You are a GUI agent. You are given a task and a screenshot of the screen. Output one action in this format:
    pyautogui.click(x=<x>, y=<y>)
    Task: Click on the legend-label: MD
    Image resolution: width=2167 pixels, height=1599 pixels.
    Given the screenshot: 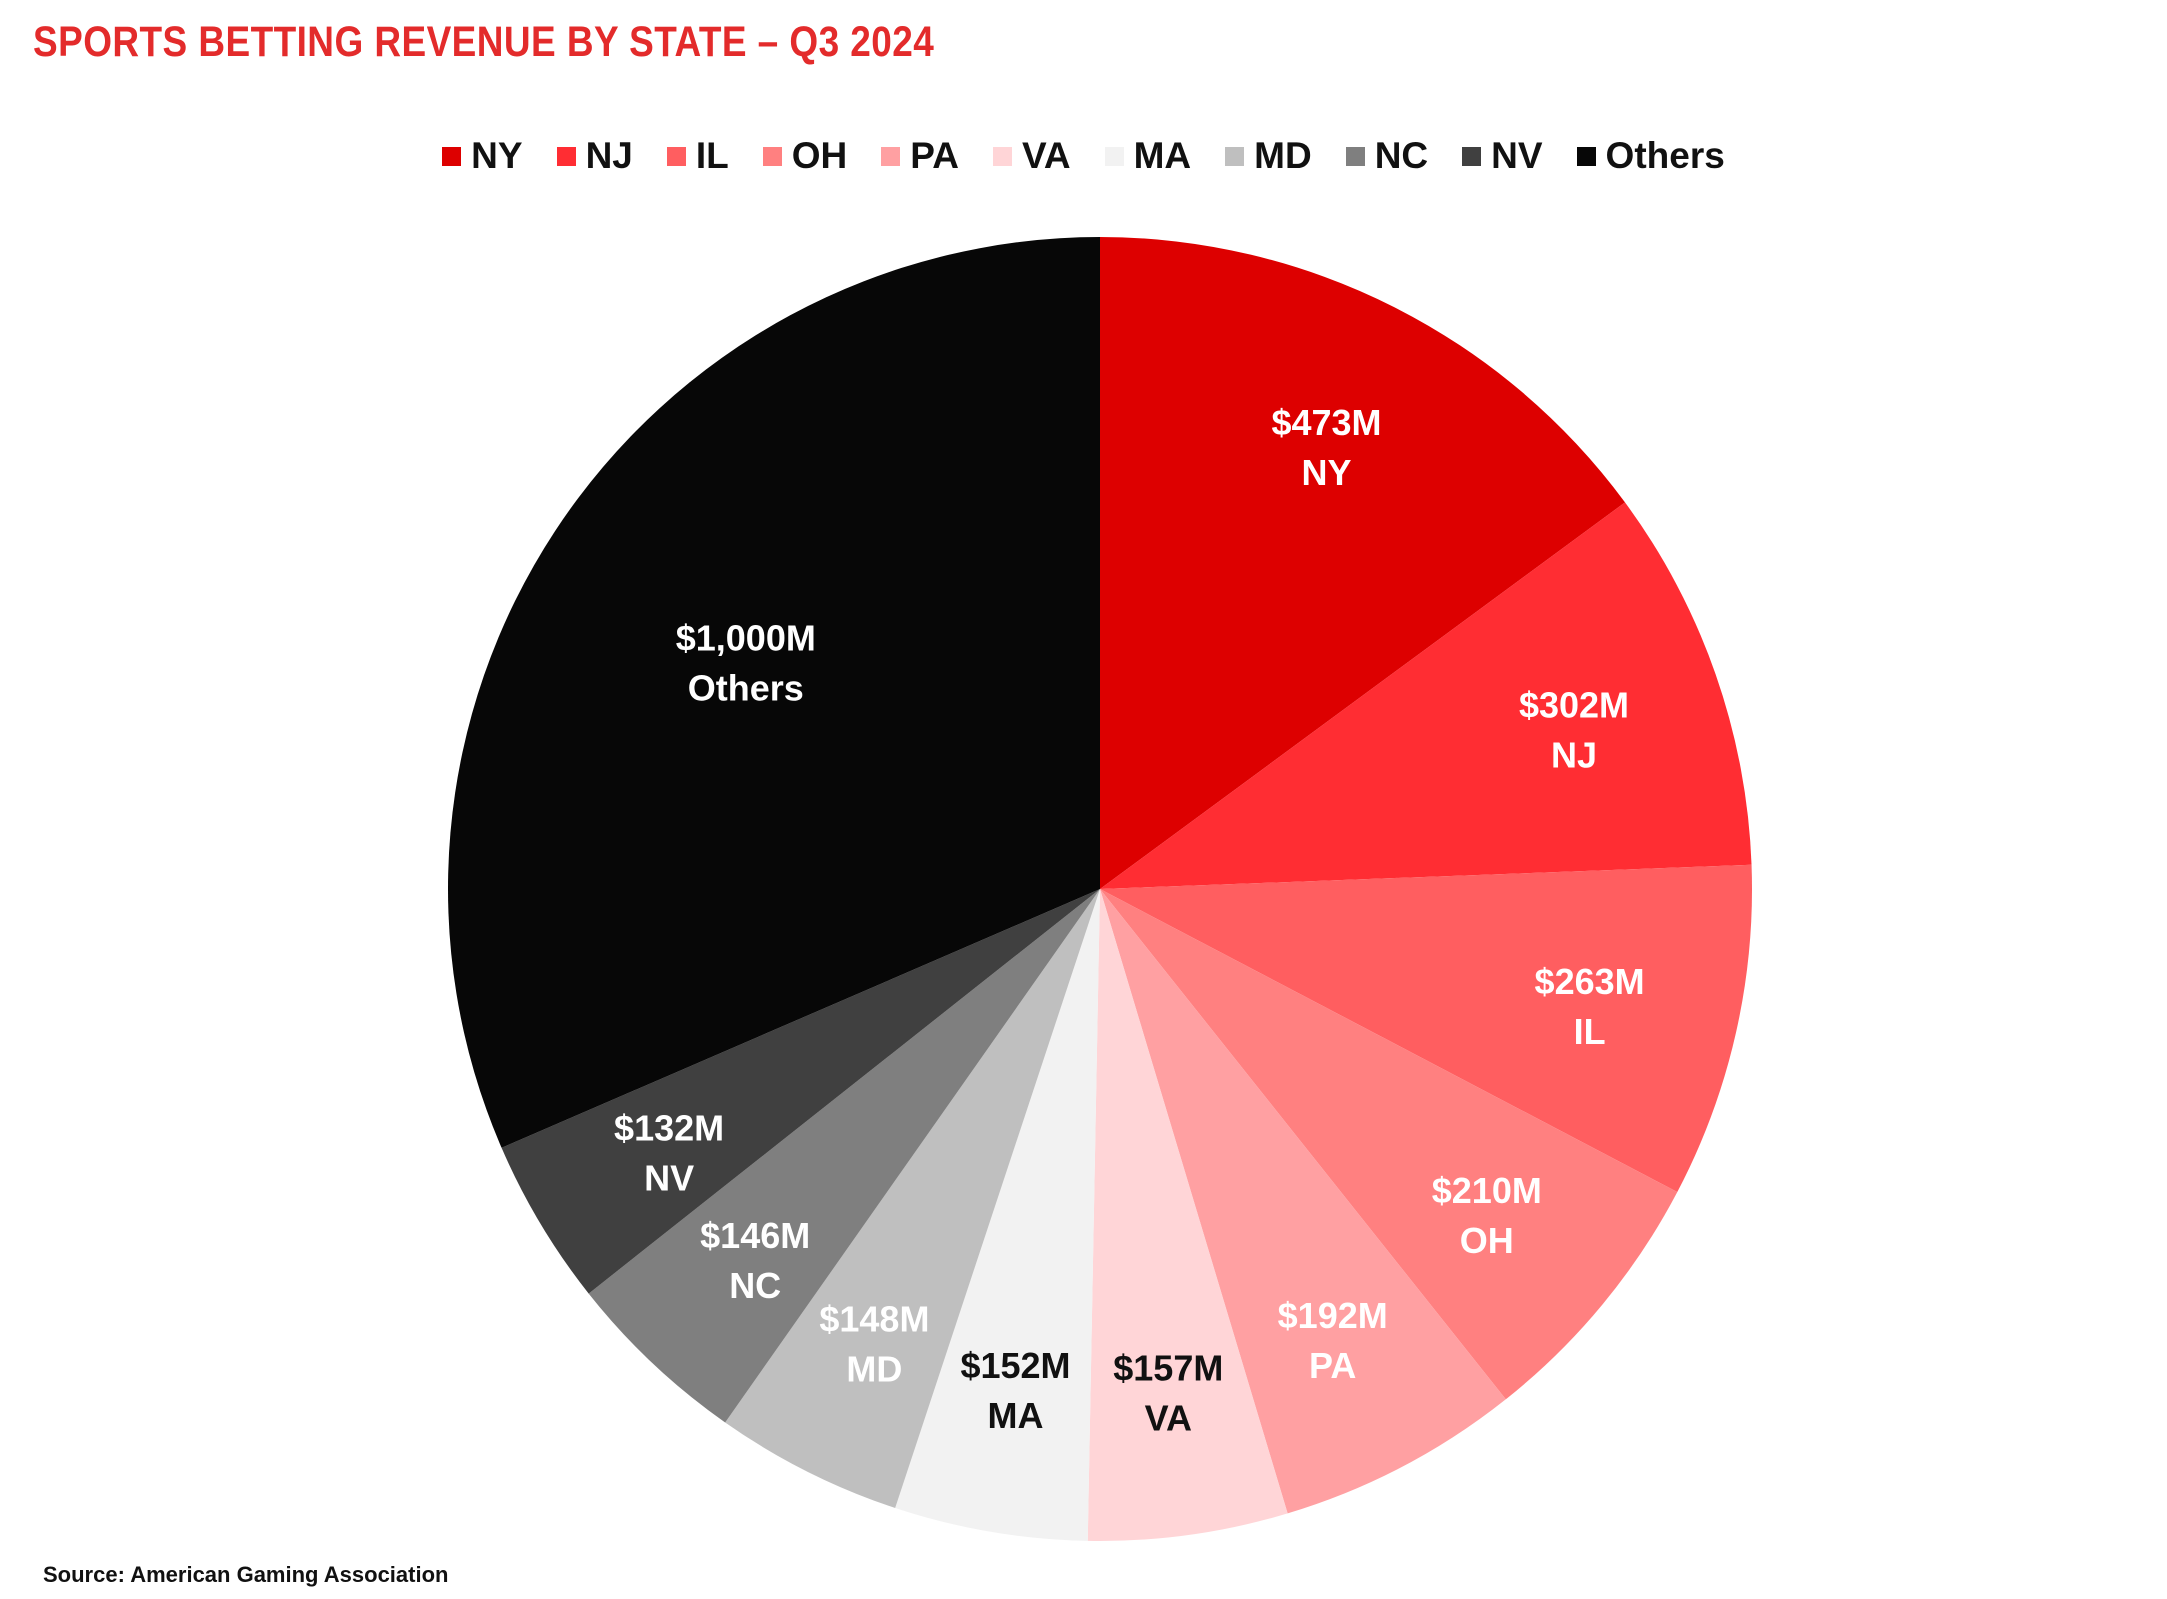 What is the action you would take?
    pyautogui.click(x=1283, y=155)
    